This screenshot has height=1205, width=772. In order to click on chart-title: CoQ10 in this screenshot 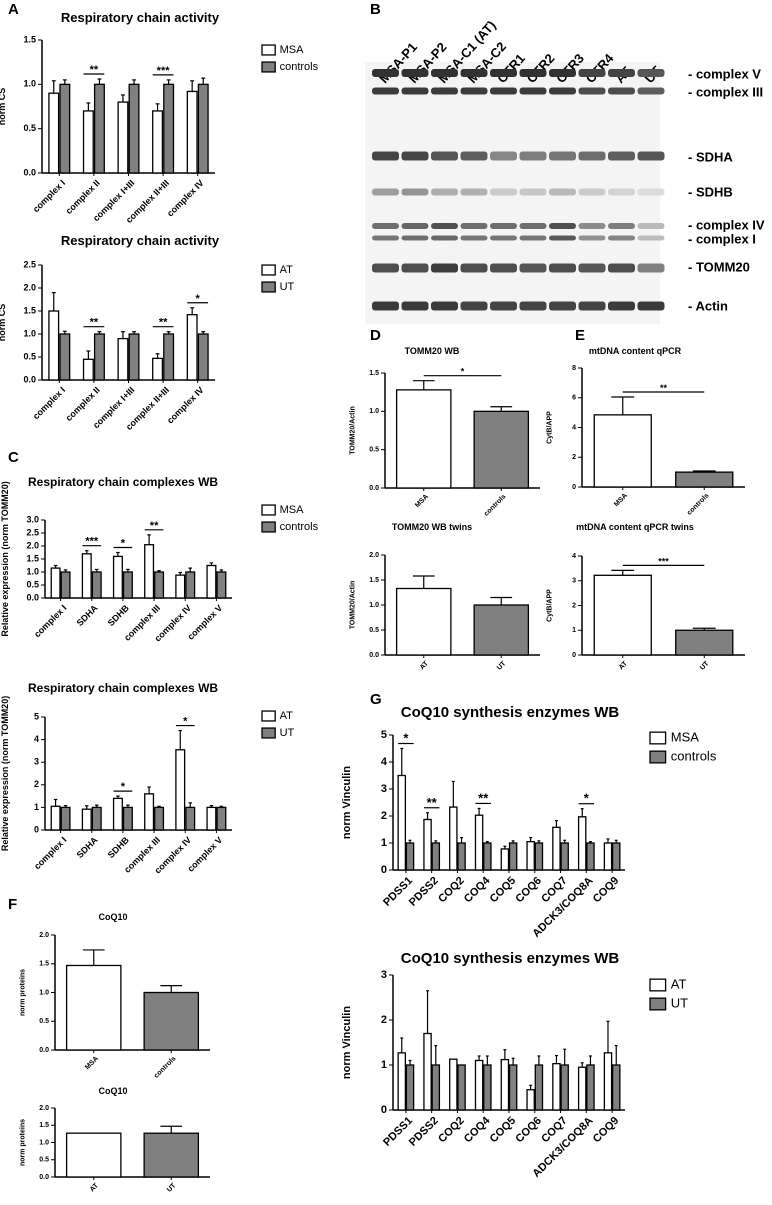, I will do `click(112, 917)`.